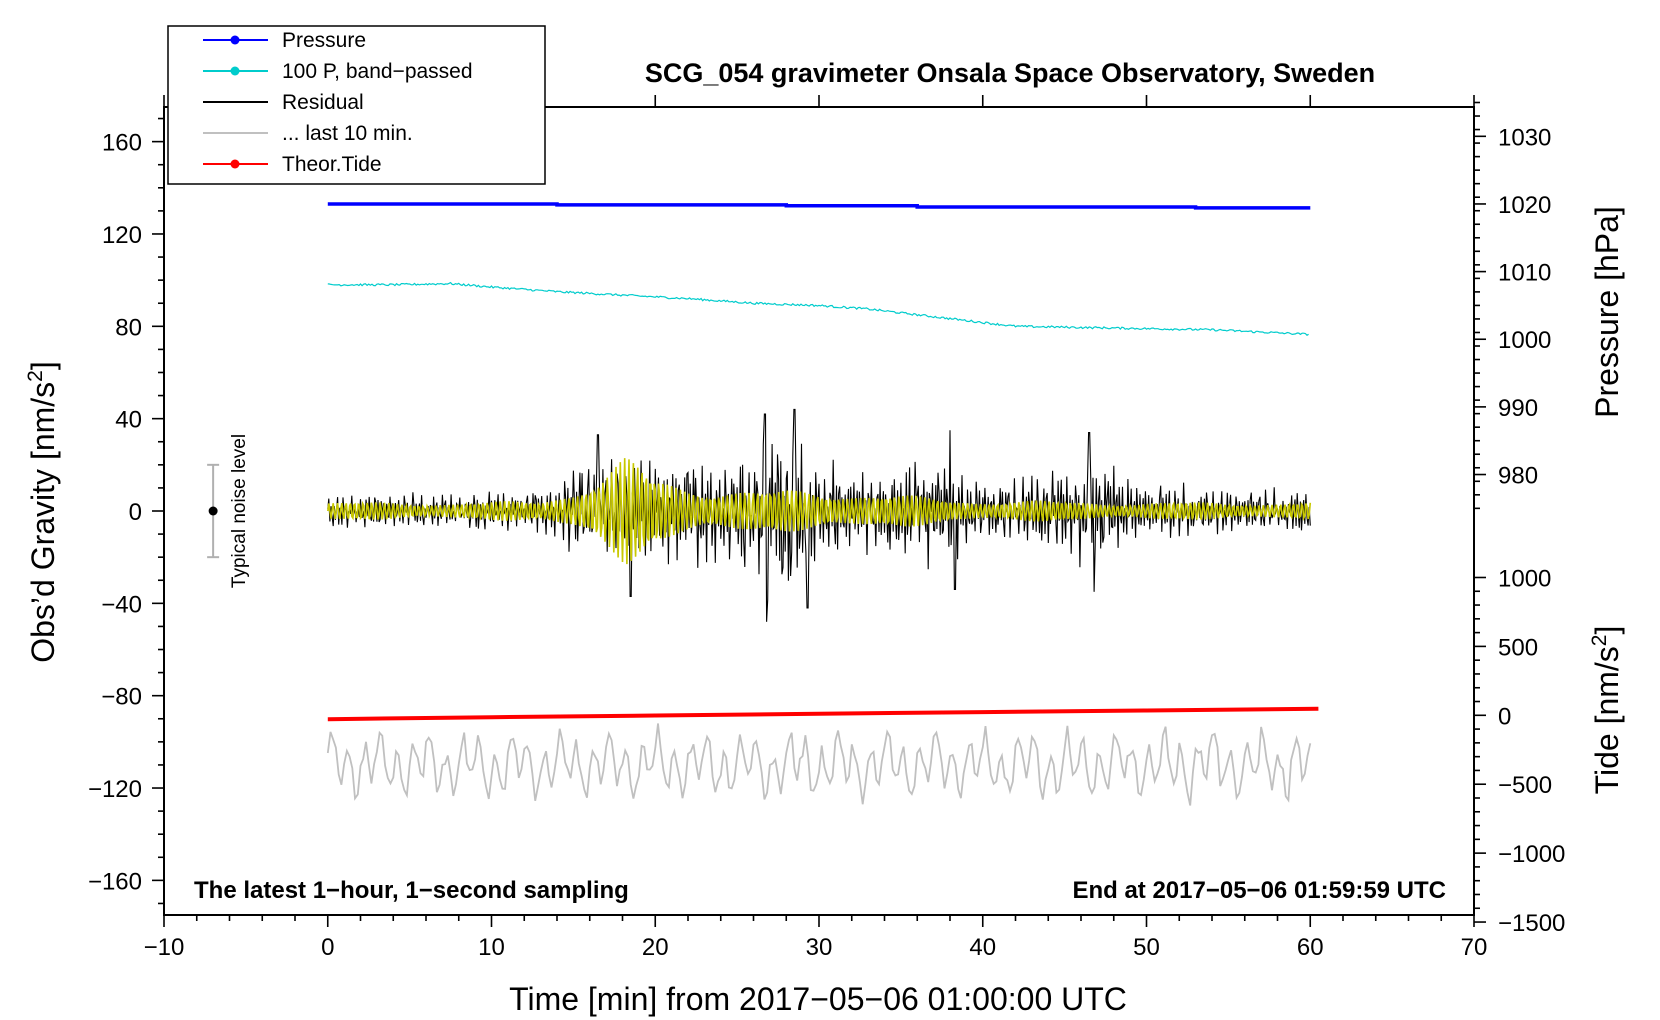 Image resolution: width=1660 pixels, height=1020 pixels. What do you see at coordinates (121, 604) in the screenshot?
I see `y-tick-label: −40` at bounding box center [121, 604].